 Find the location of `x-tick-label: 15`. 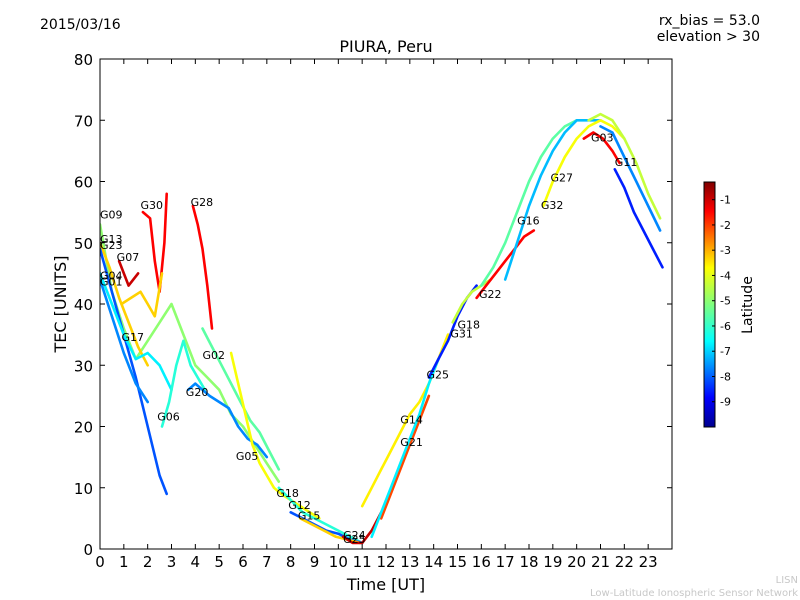

x-tick-label: 15 is located at coordinates (457, 562).